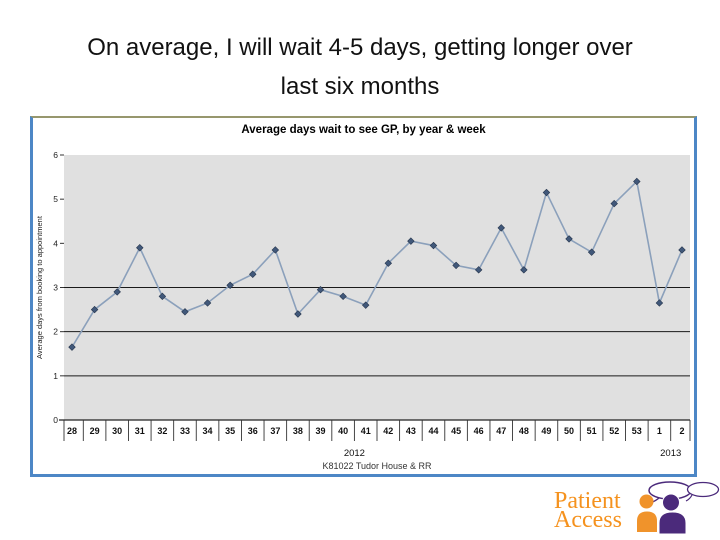 The width and height of the screenshot is (720, 540). What do you see at coordinates (354, 453) in the screenshot?
I see `year-label: 2012` at bounding box center [354, 453].